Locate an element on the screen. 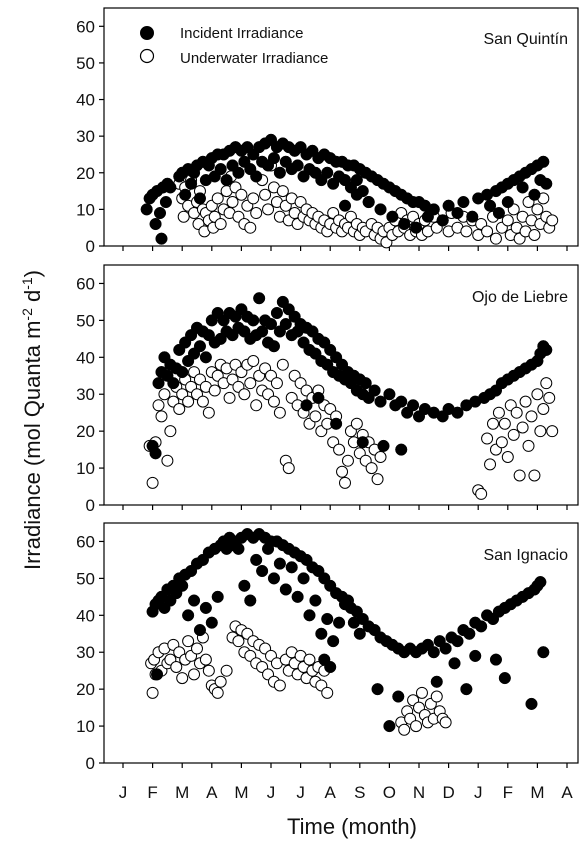 The width and height of the screenshot is (581, 842). x-tick-label: N is located at coordinates (419, 792).